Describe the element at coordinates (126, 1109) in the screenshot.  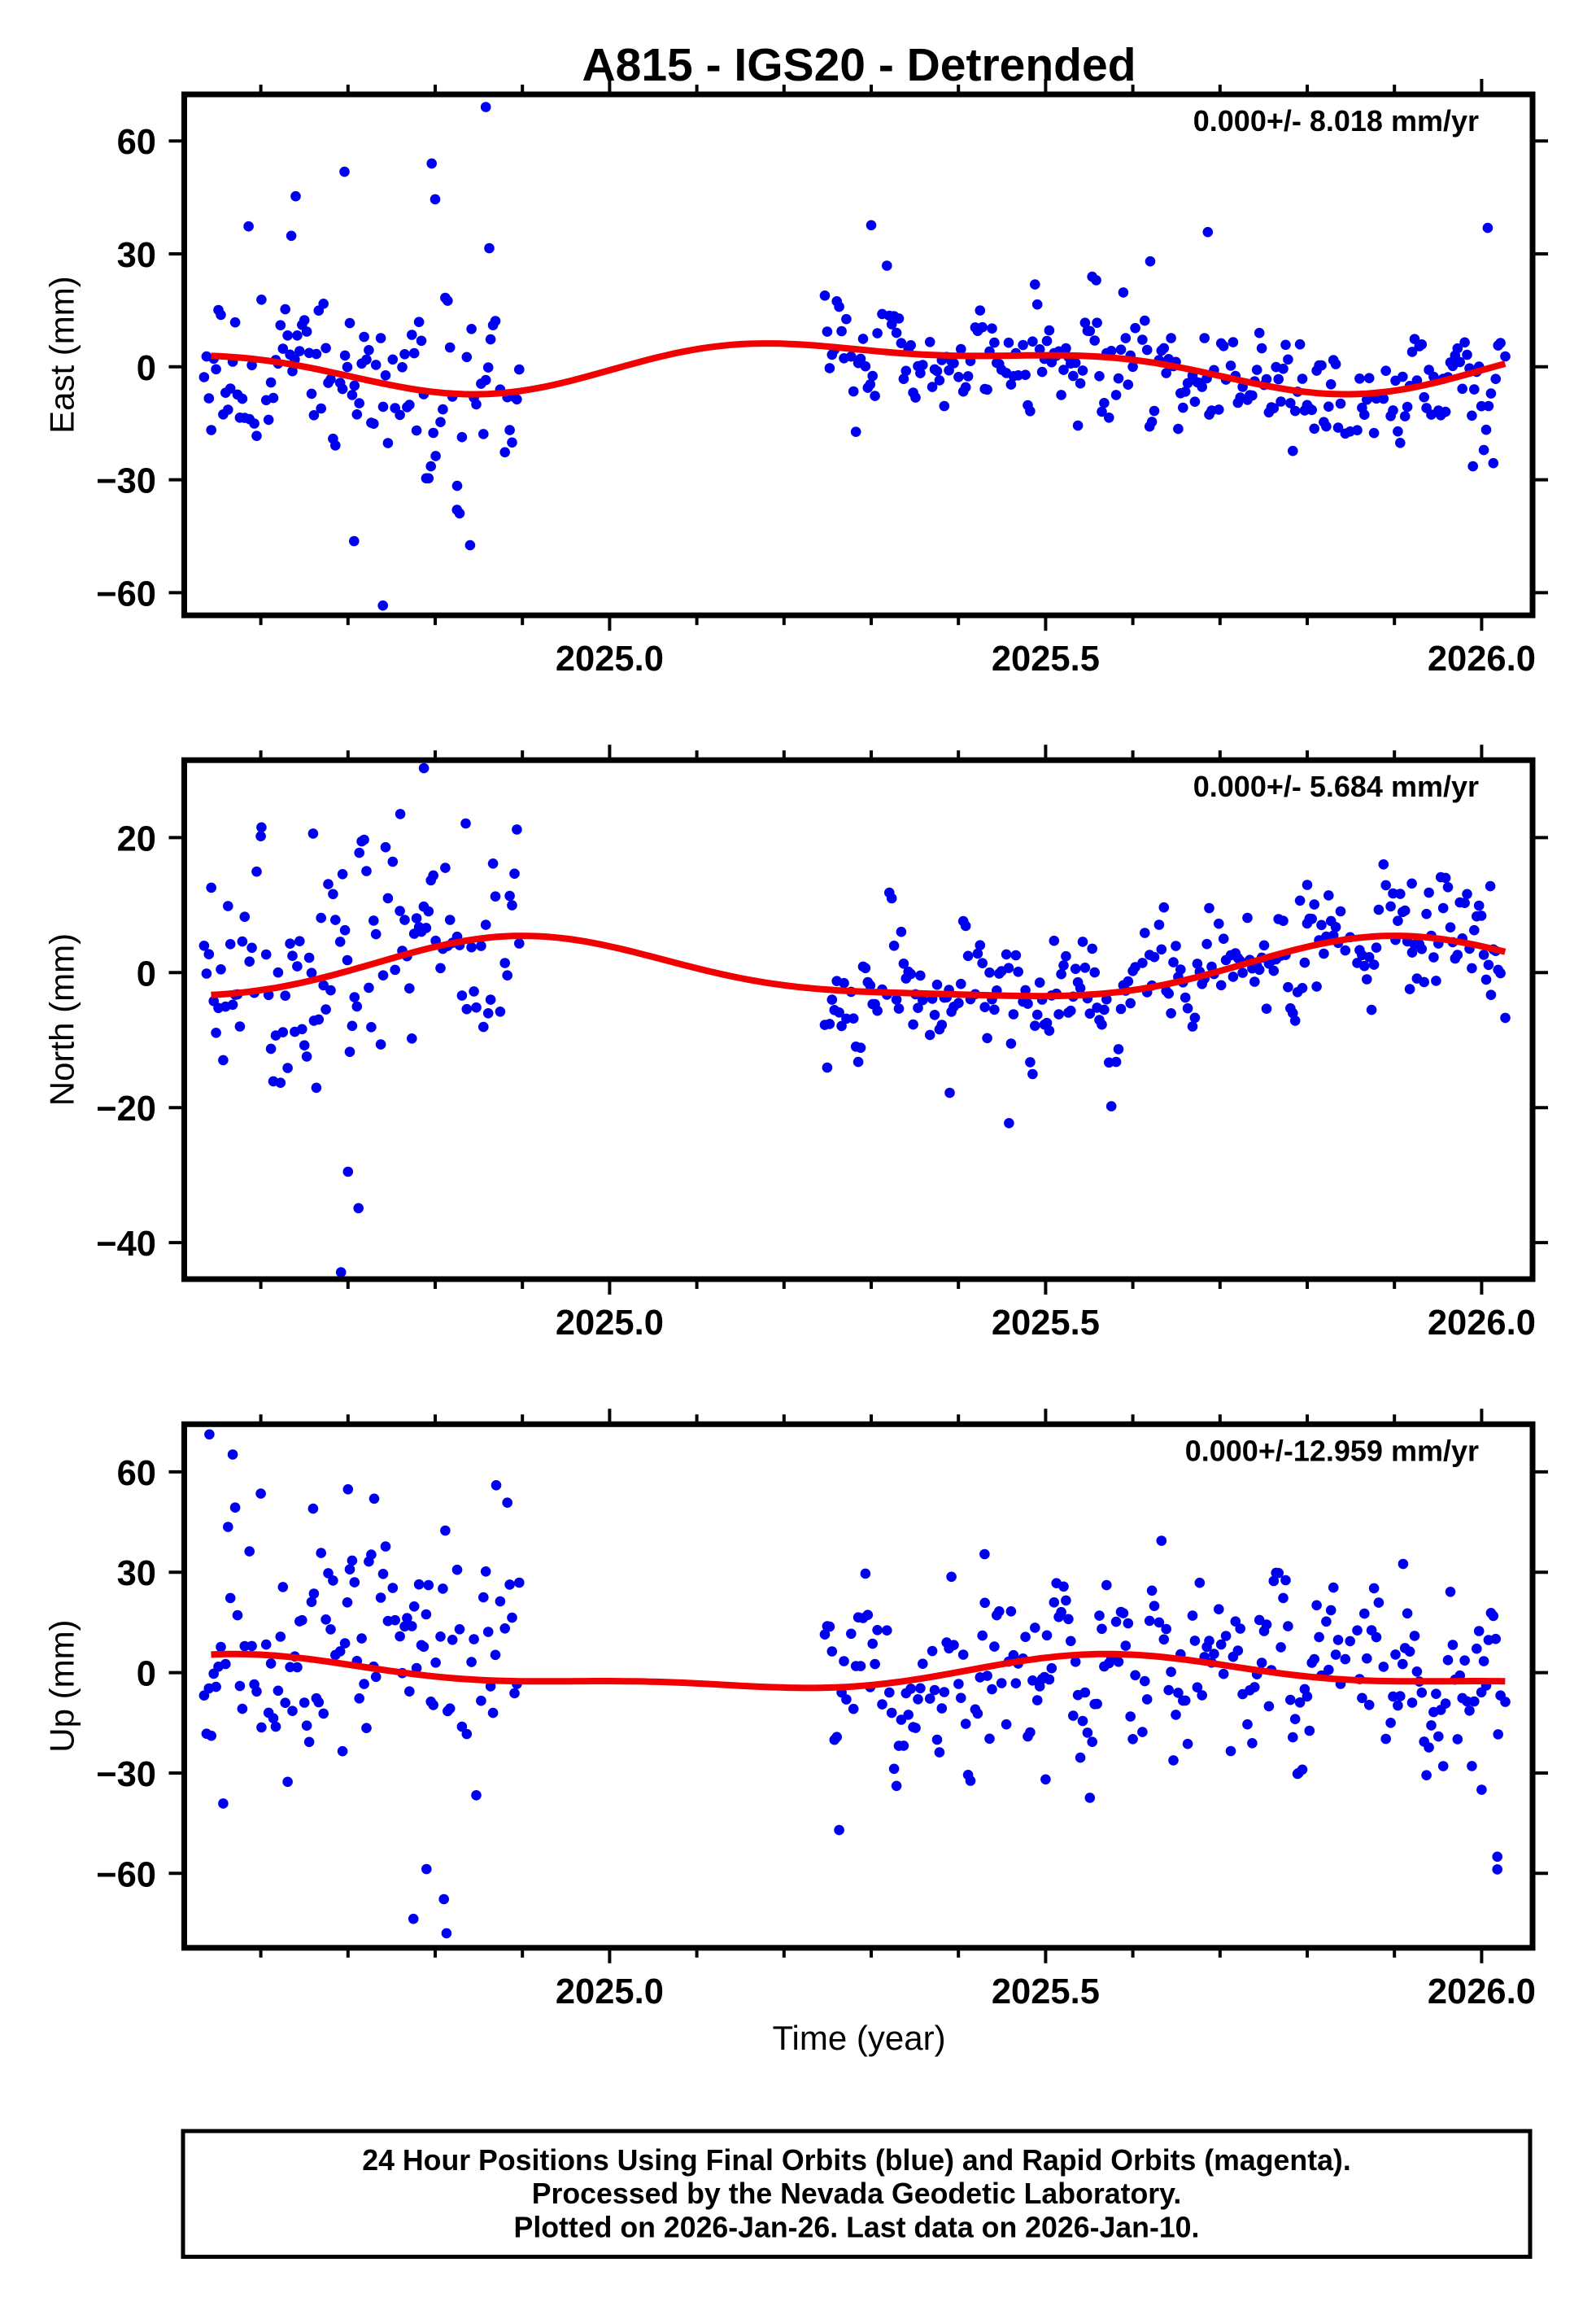
I see `svg-text: −20` at that location.